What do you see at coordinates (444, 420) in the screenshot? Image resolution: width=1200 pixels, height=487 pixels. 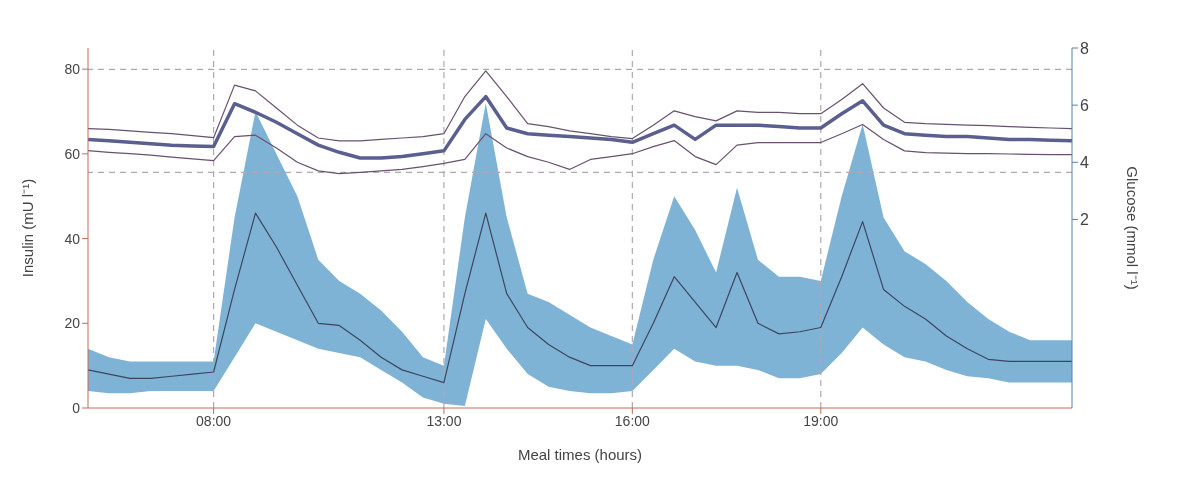 I see `x-tick-label: 13:00` at bounding box center [444, 420].